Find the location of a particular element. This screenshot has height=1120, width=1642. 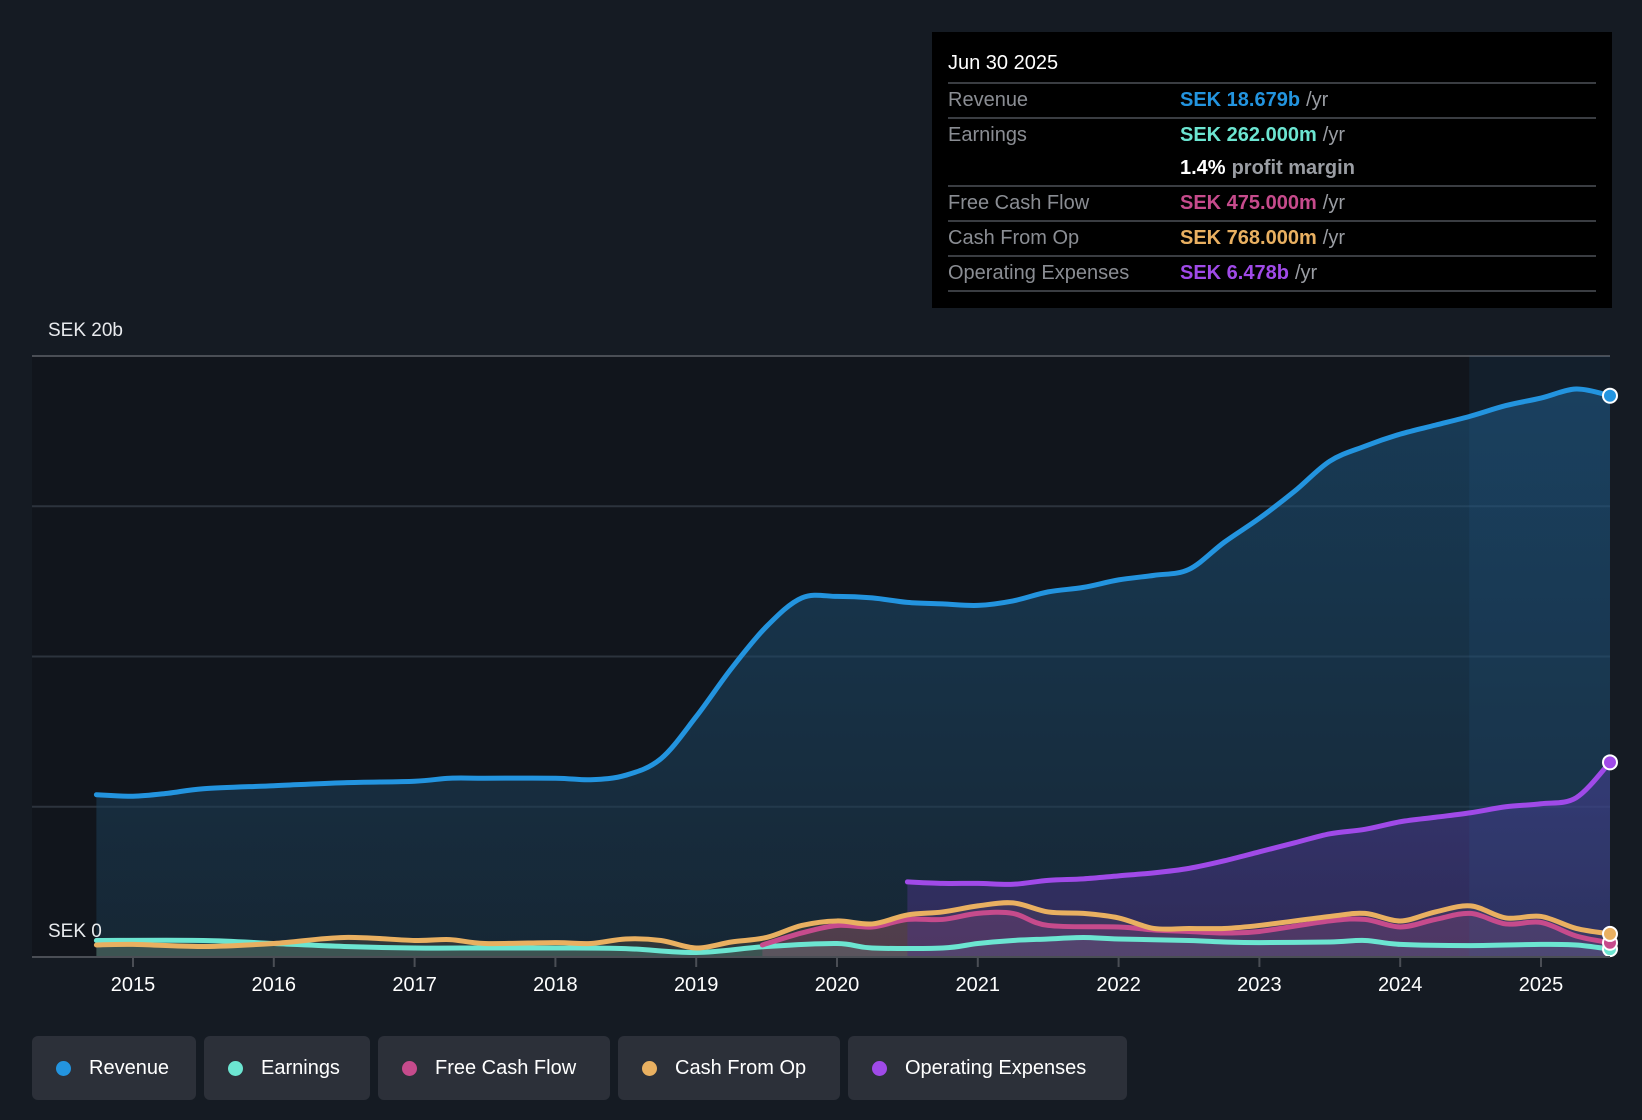

x-tick-label: 2018 is located at coordinates (555, 985).